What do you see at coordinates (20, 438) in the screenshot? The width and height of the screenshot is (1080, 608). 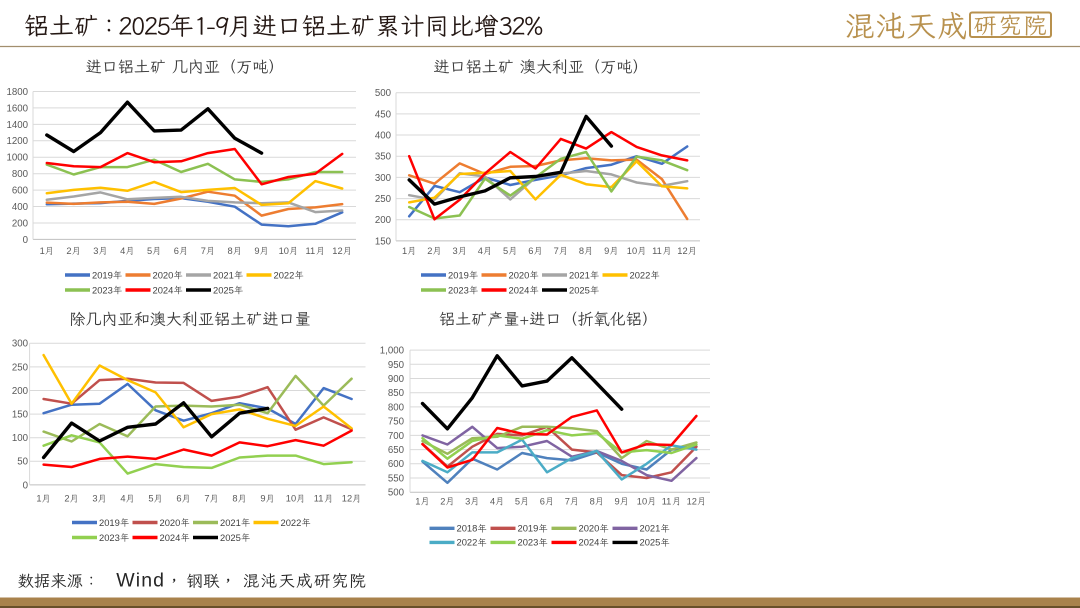 I see `svg-text: 100` at bounding box center [20, 438].